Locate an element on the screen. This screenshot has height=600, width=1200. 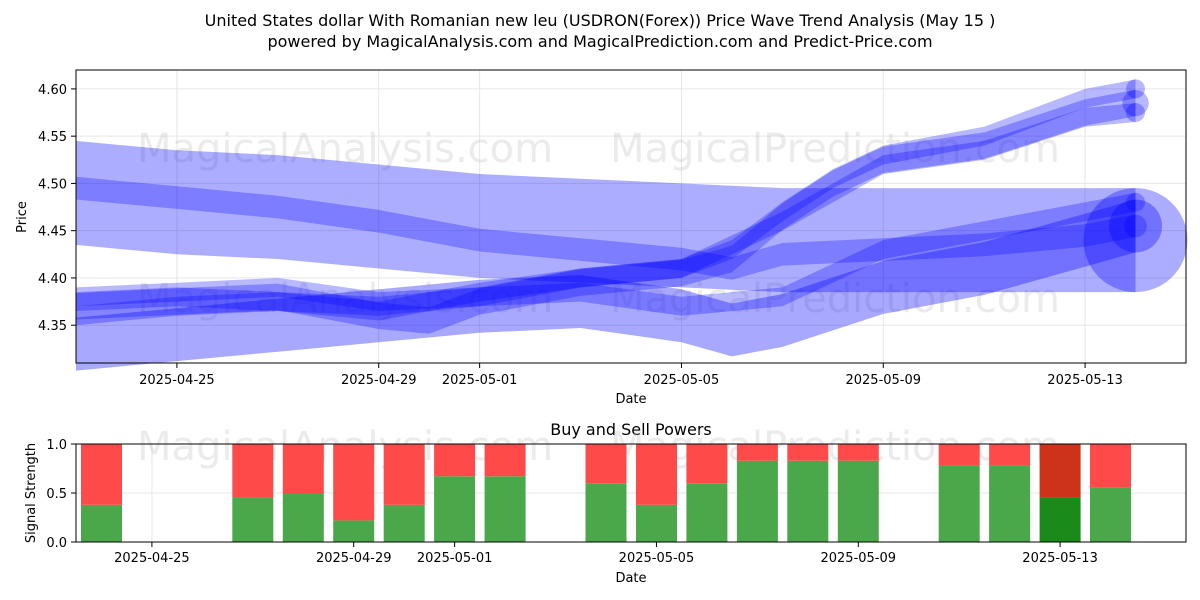
top-y-tick-label: 4.35 is located at coordinates (52, 326).